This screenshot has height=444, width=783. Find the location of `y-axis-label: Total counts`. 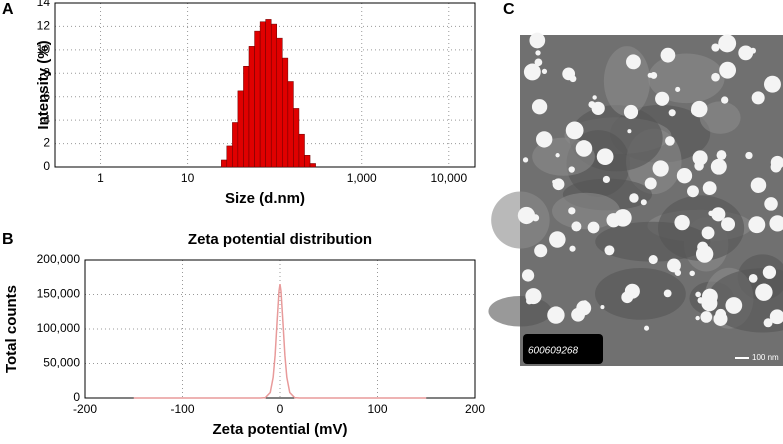

y-axis-label: Total counts is located at coordinates (11, 329).